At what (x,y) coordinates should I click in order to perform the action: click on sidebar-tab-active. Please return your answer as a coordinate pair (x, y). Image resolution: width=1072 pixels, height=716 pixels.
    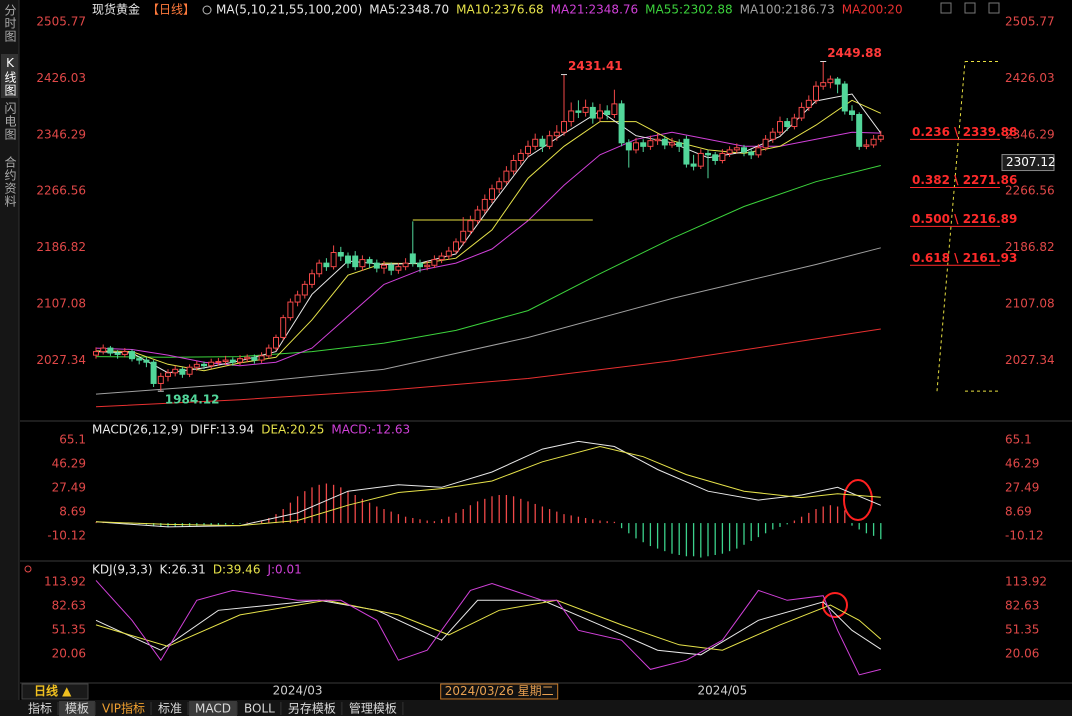
    Looking at the image, I should click on (9, 76).